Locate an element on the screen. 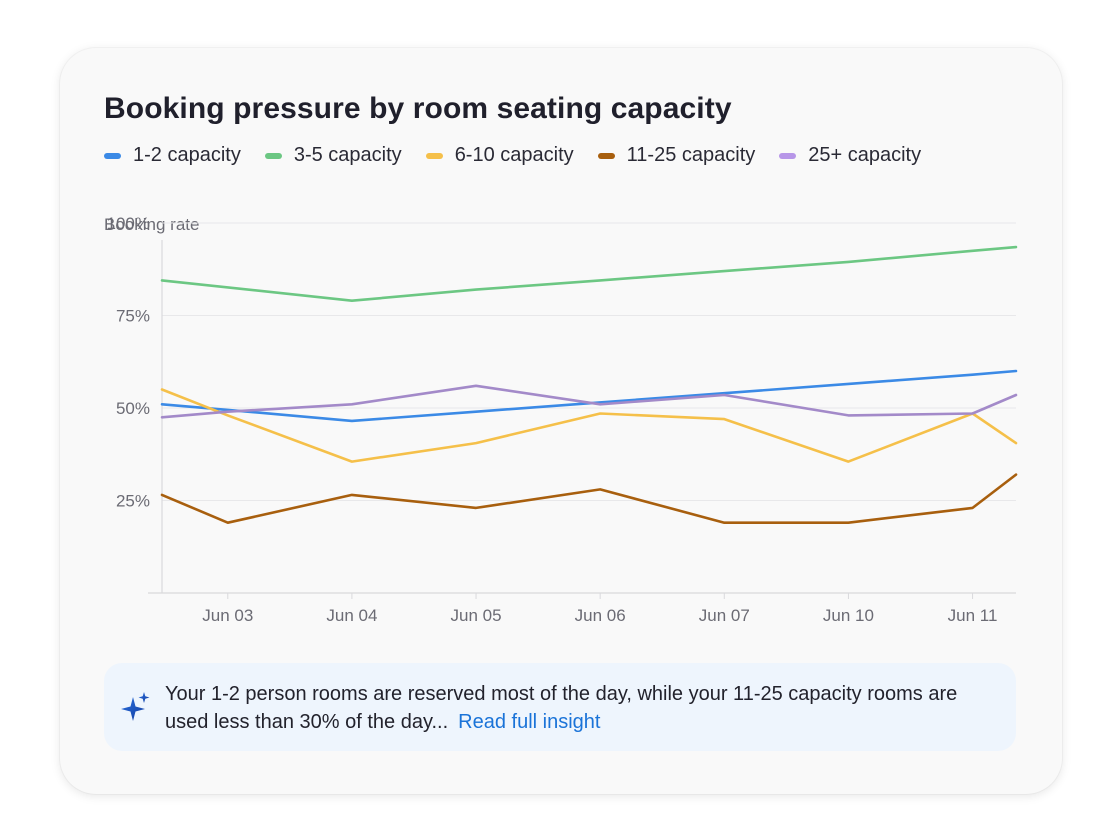 The height and width of the screenshot is (840, 1120). legend-item: 6-10 capacity is located at coordinates (499, 155).